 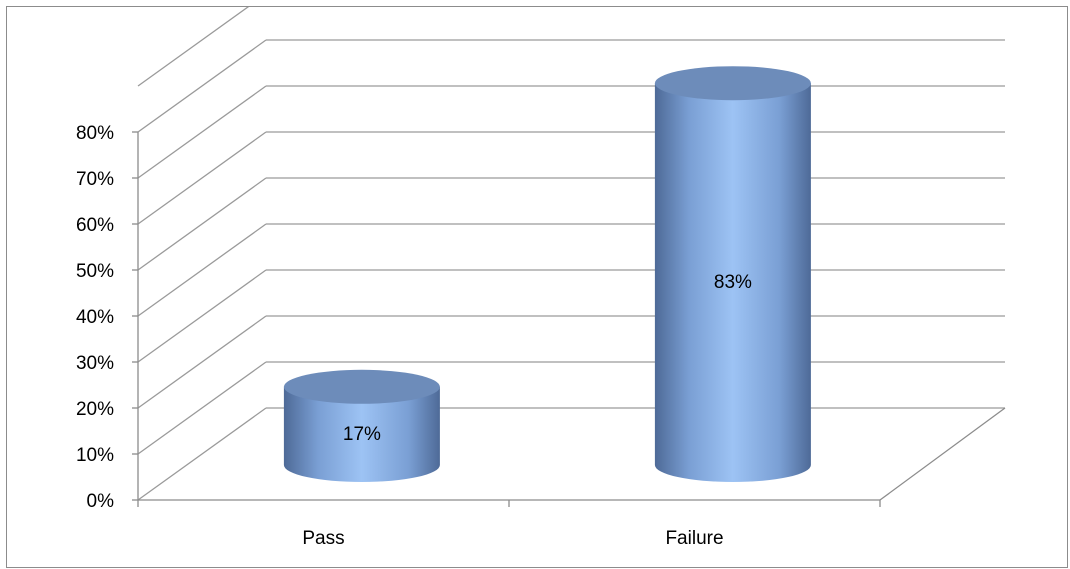 I want to click on data-label: 17%, so click(x=362, y=434).